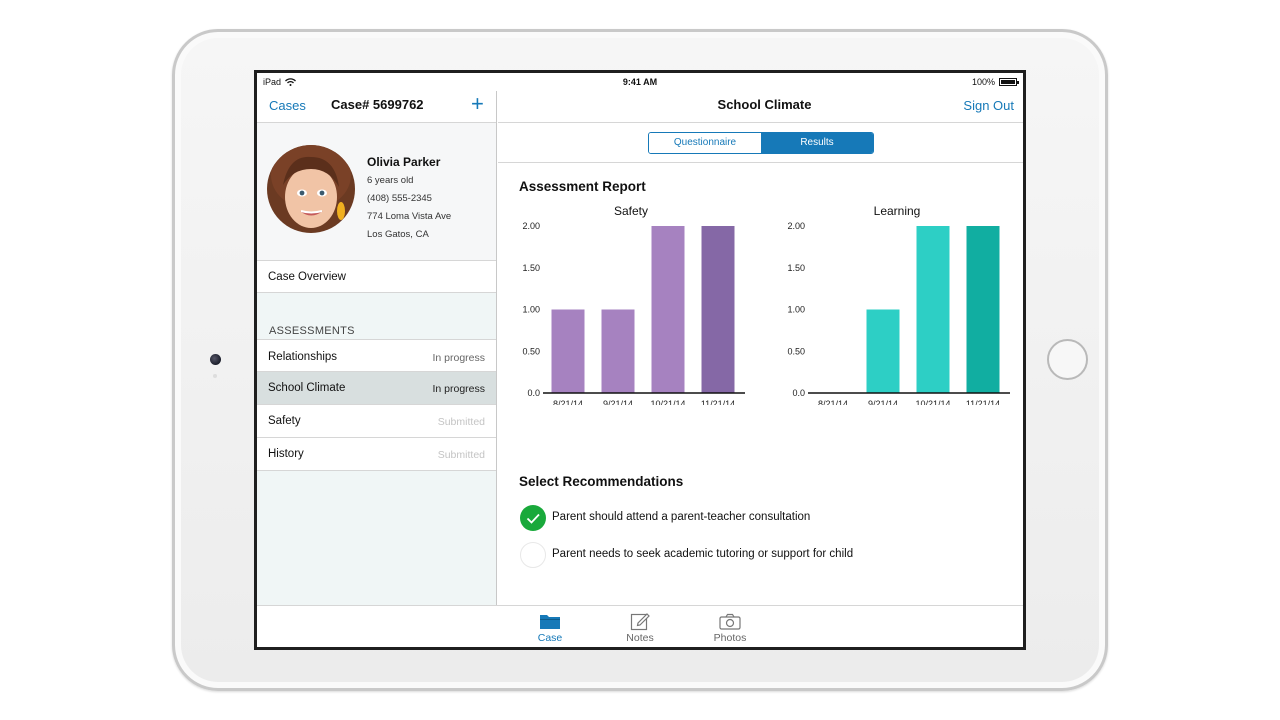 The height and width of the screenshot is (720, 1280). Describe the element at coordinates (303, 357) in the screenshot. I see `assessment-label: Relationships` at that location.